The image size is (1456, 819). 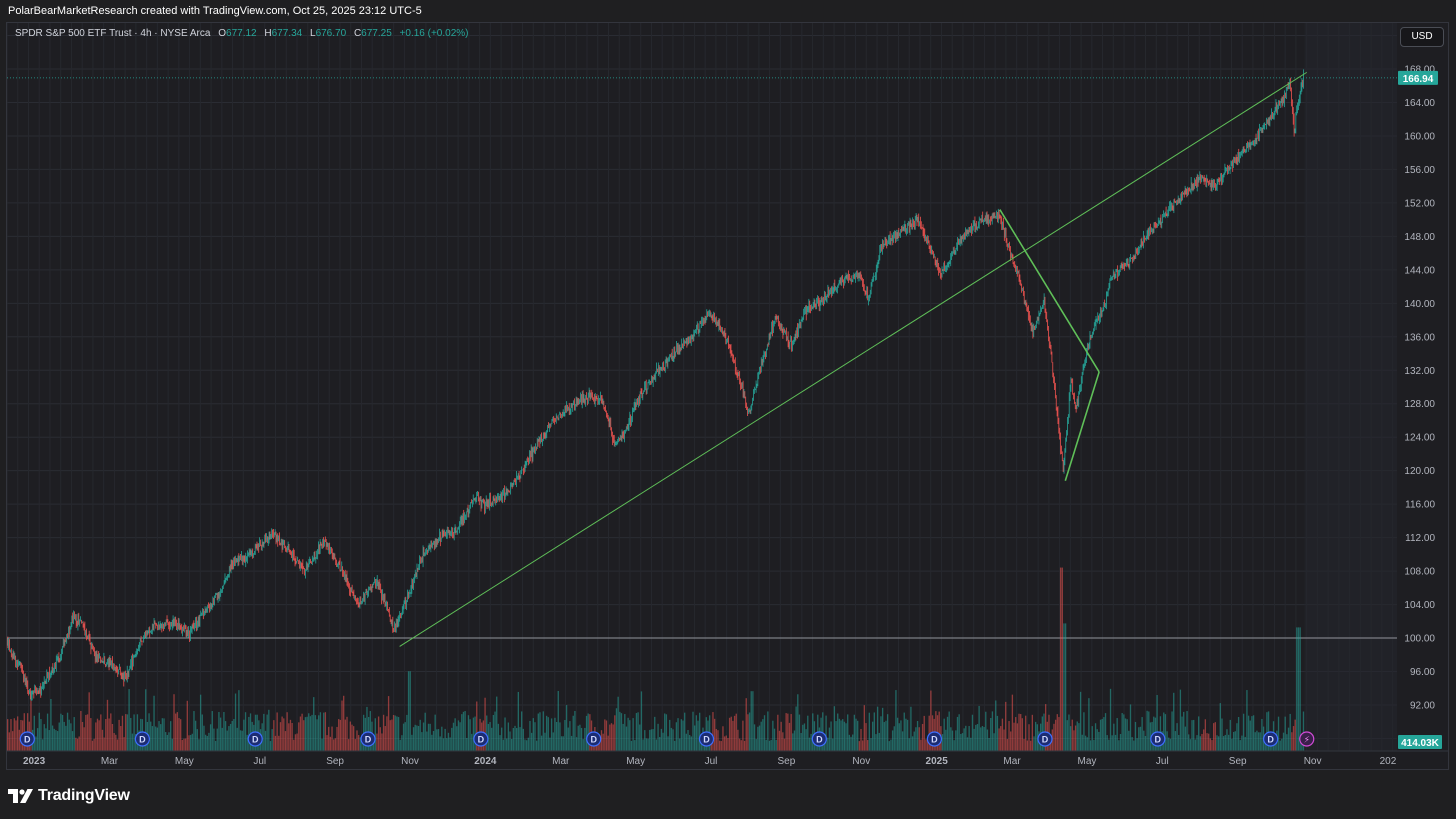 What do you see at coordinates (357, 33) in the screenshot?
I see `close-key: C` at bounding box center [357, 33].